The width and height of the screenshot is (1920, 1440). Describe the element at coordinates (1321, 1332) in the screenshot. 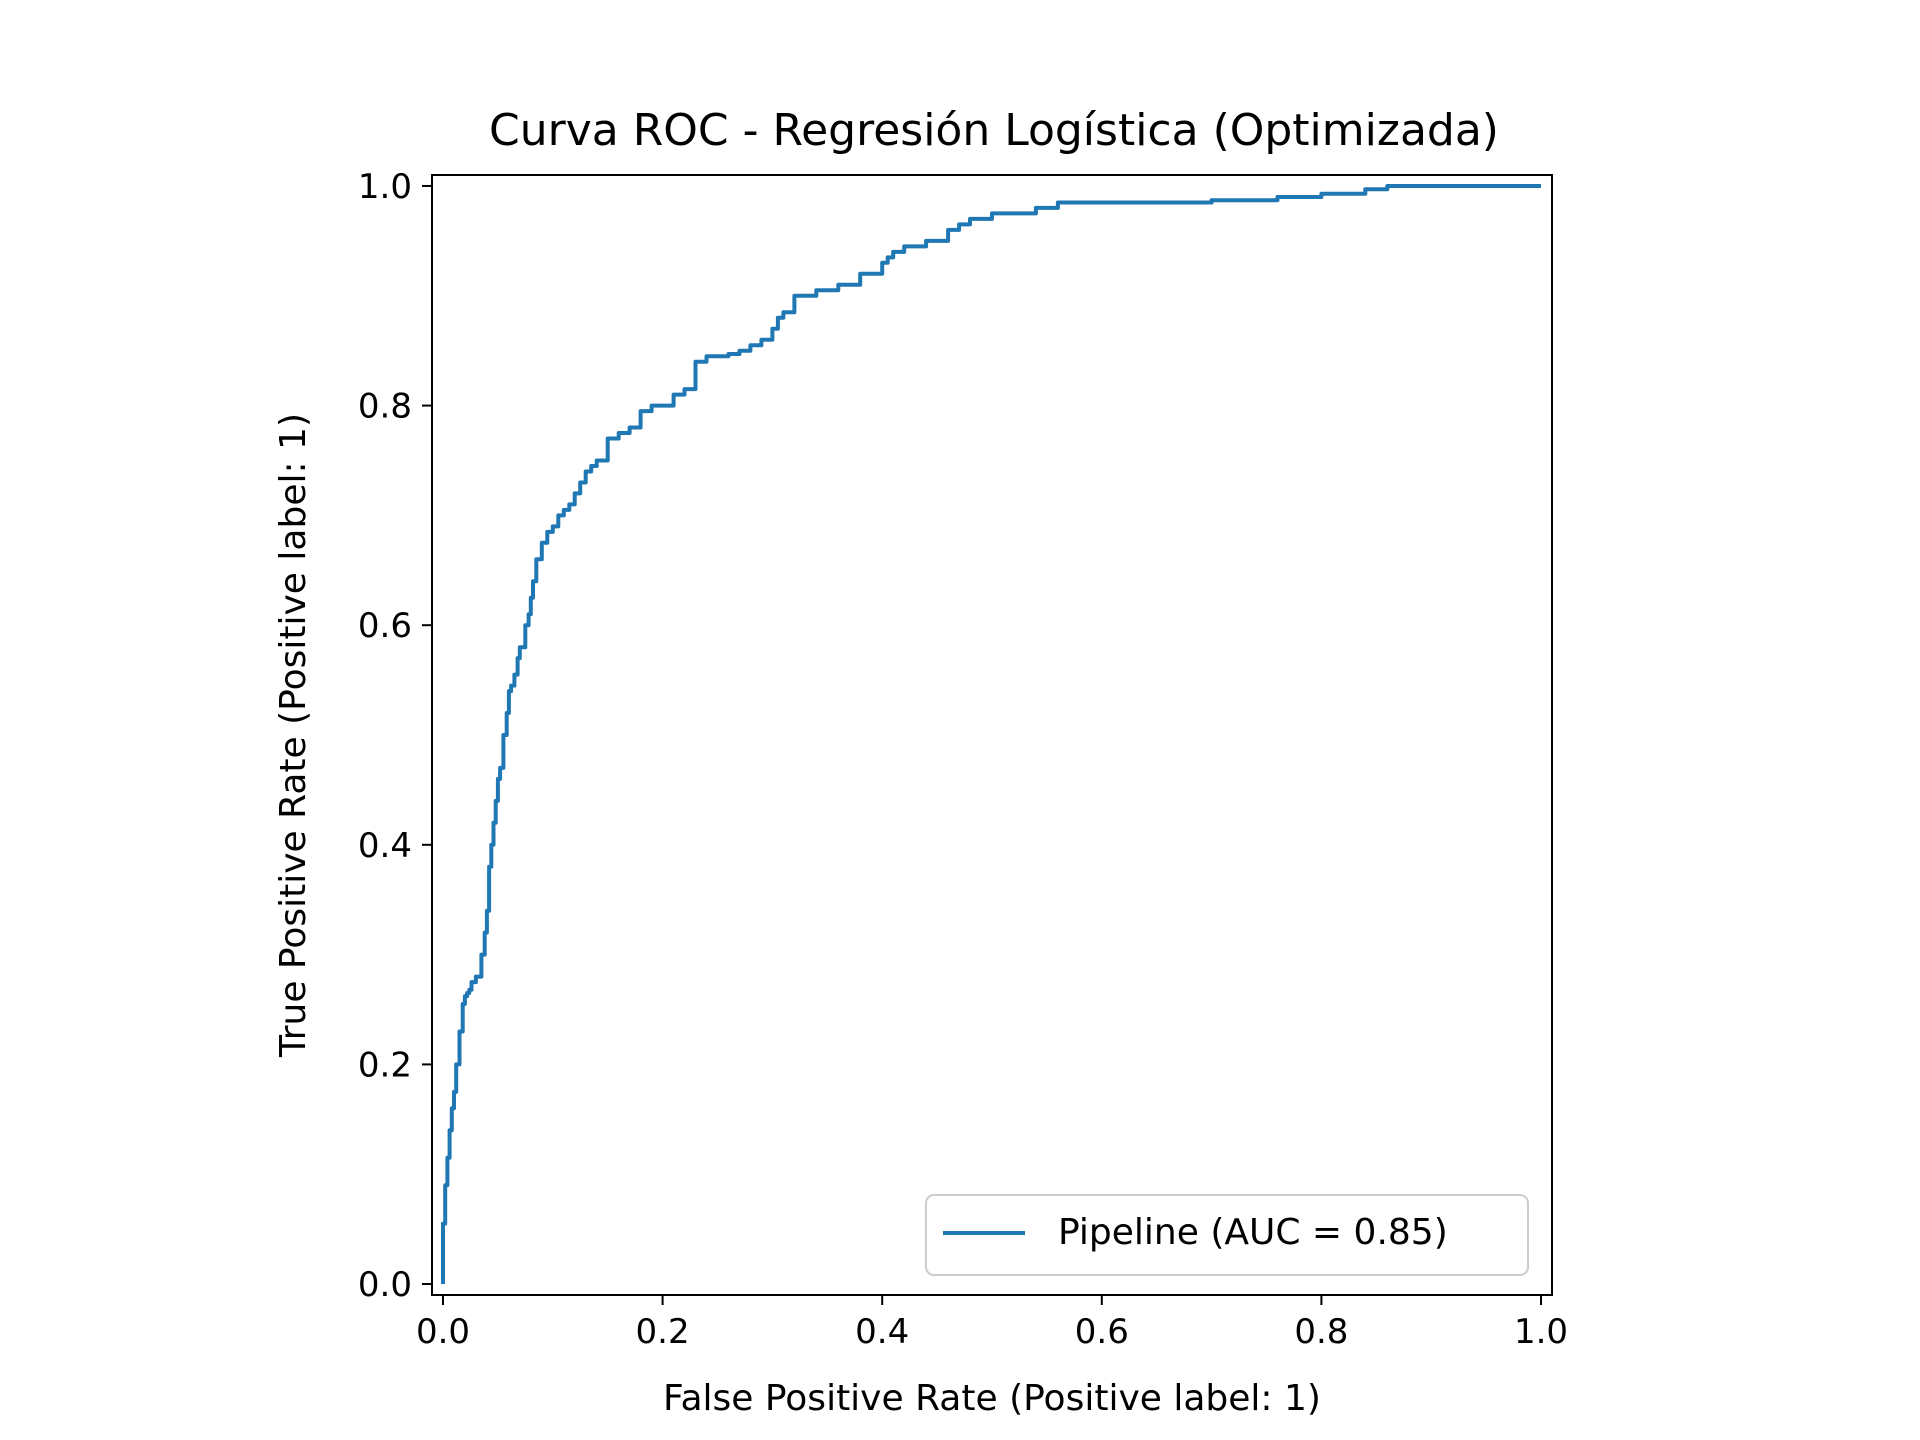

I see `x-tick-label: 0.8` at that location.